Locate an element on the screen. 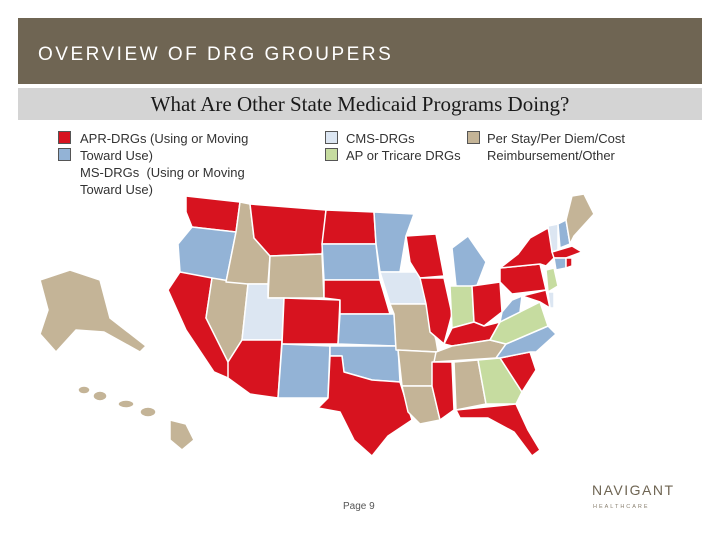 The height and width of the screenshot is (540, 720). state-massachusetts is located at coordinates (567, 252).